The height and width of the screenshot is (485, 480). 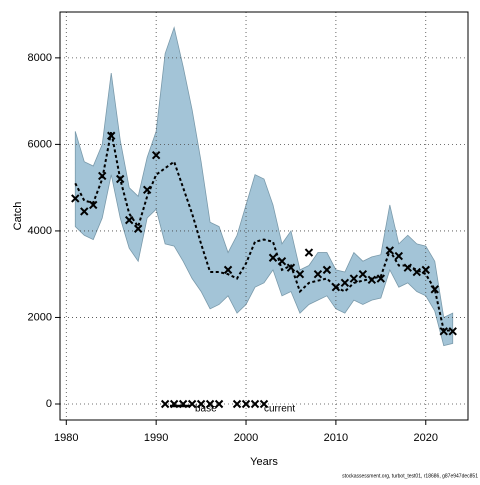 I want to click on y-tick-label: 6000, so click(x=40, y=144).